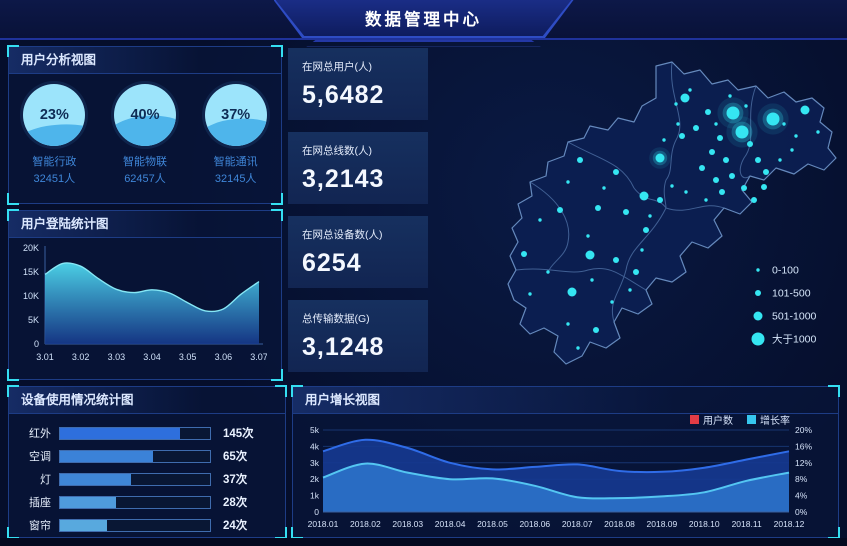  Describe the element at coordinates (145, 224) in the screenshot. I see `panel-title-login-stats: 用户登陆统计图` at that location.